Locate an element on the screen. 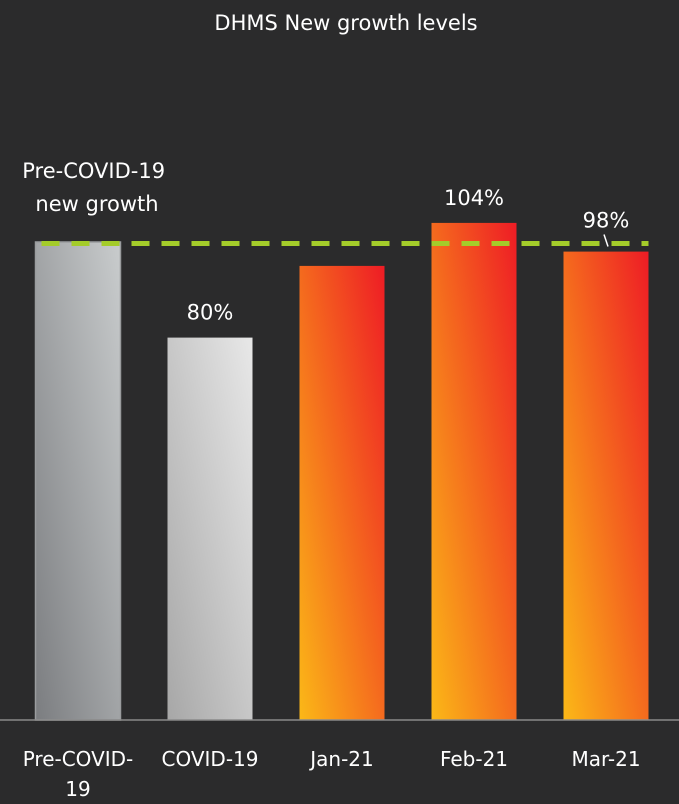 The height and width of the screenshot is (804, 679). data-labels-group: 80% 104% 98% is located at coordinates (408, 255).